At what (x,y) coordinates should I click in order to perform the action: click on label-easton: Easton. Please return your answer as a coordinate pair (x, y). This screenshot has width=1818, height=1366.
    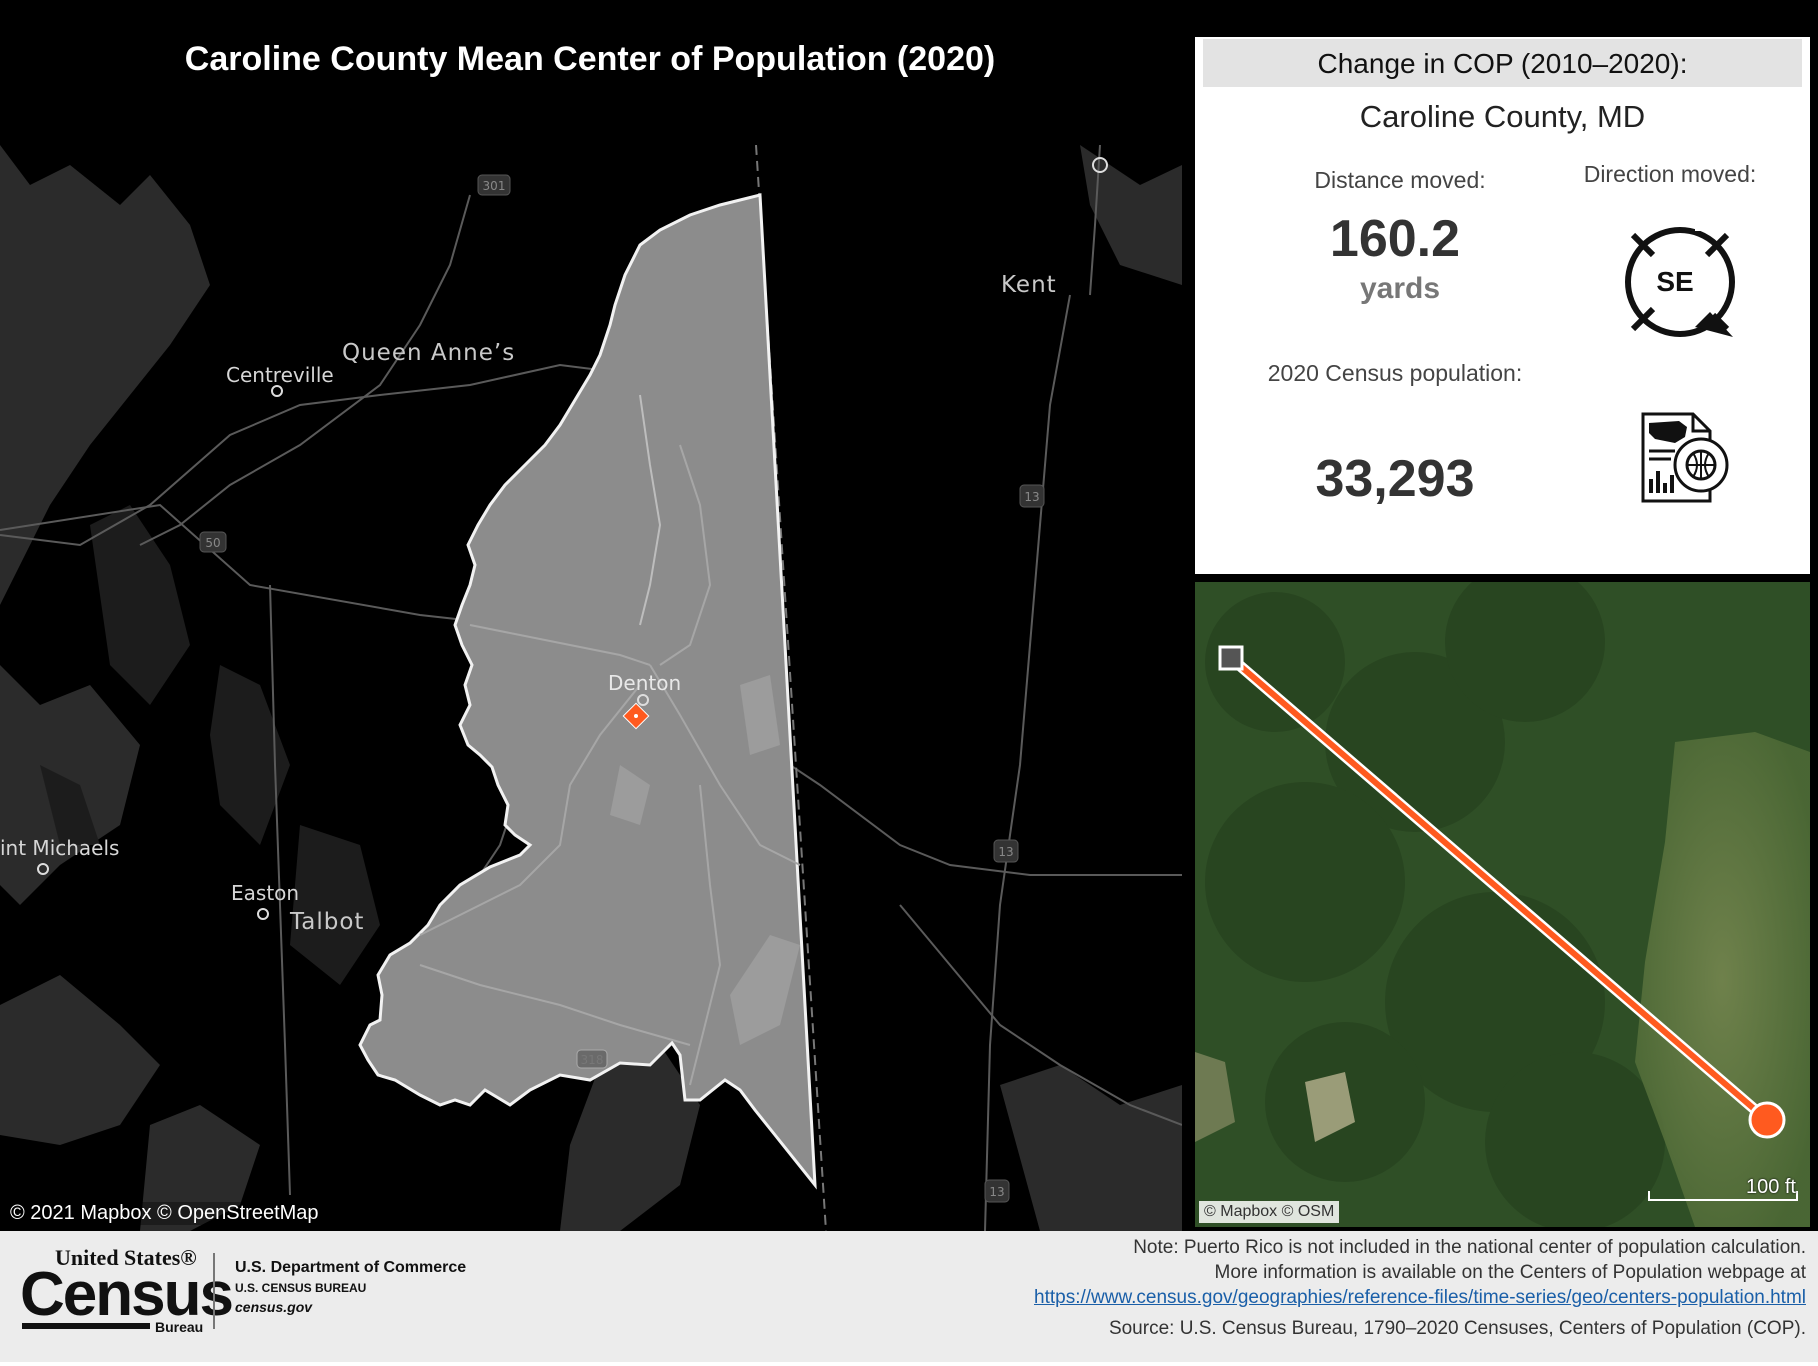
    Looking at the image, I should click on (265, 893).